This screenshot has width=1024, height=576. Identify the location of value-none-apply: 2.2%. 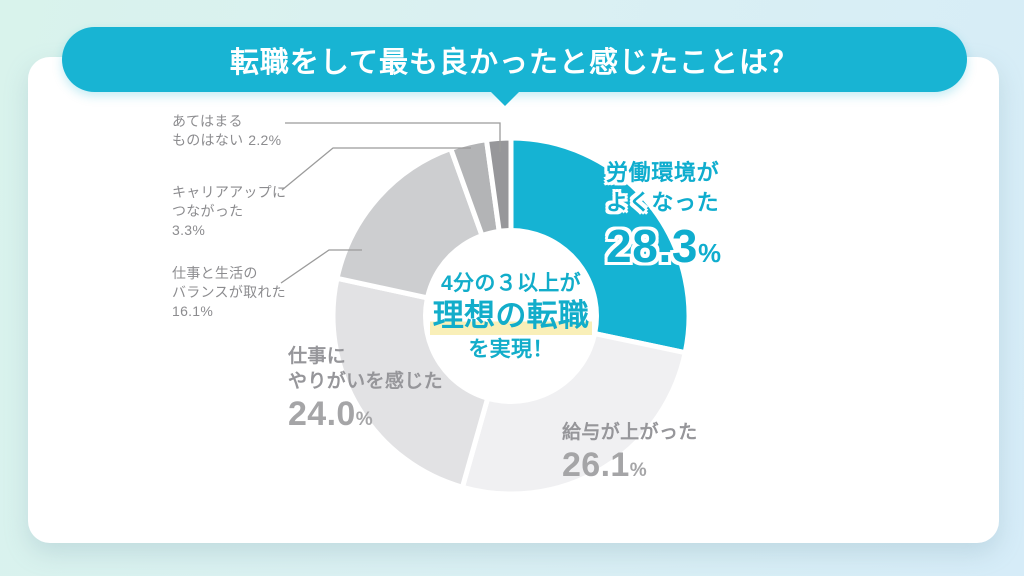
(265, 140).